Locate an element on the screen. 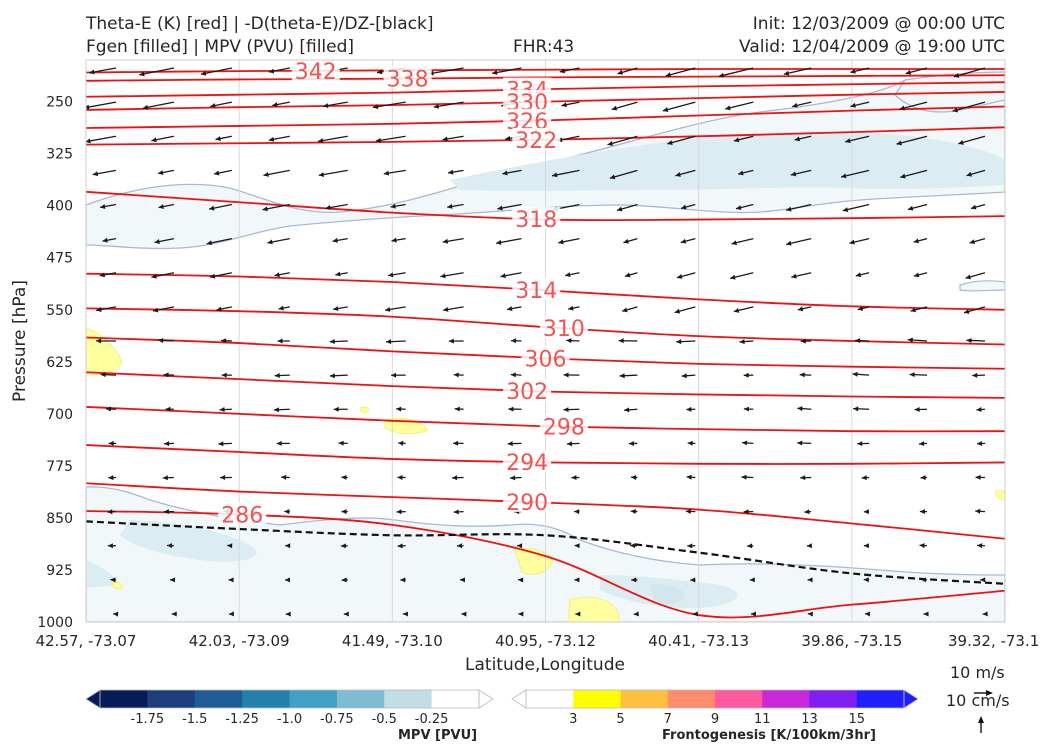  x-tick-label: 41.49, -73.10 is located at coordinates (392, 641).